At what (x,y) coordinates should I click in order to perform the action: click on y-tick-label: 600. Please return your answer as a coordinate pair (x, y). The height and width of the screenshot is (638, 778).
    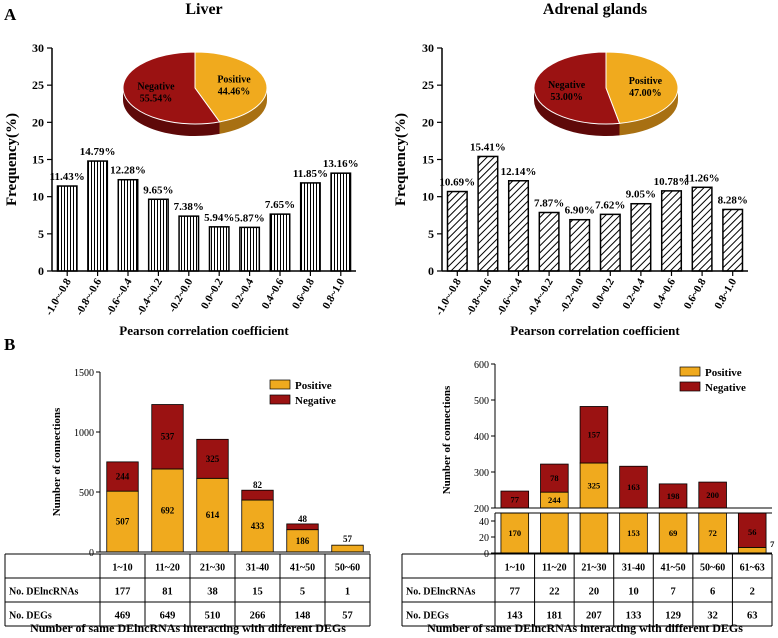
    Looking at the image, I should click on (481, 365).